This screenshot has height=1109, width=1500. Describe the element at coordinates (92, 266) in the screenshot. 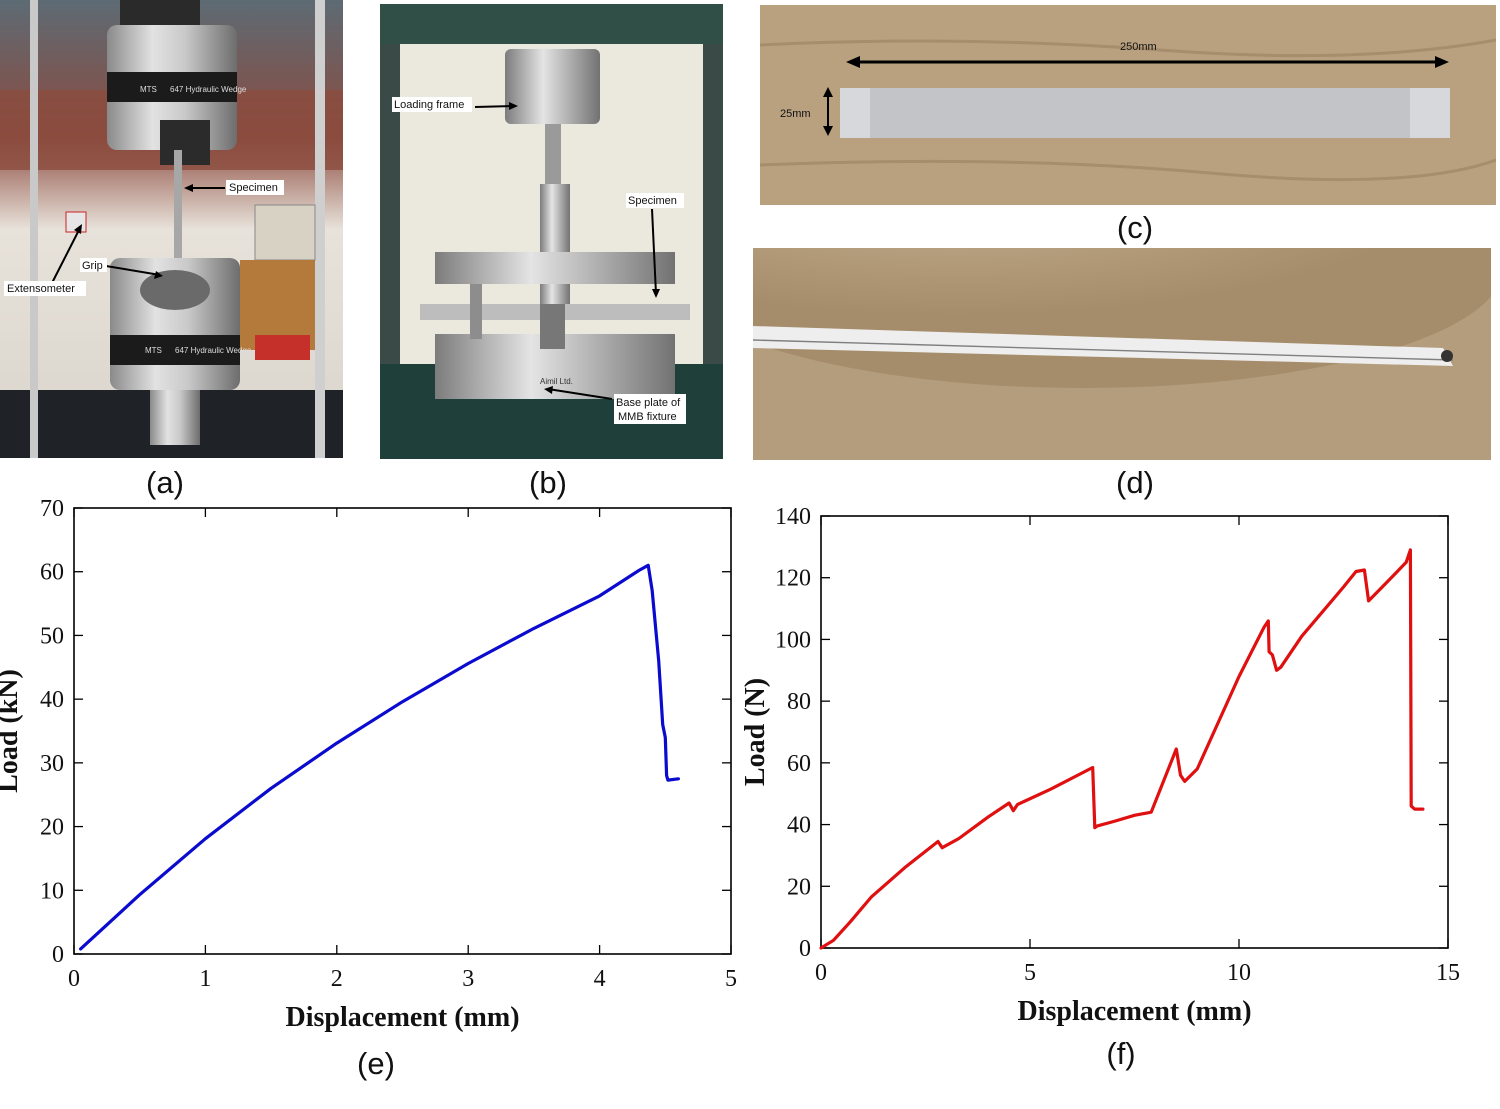

I see `annotation-grip: Grip` at that location.